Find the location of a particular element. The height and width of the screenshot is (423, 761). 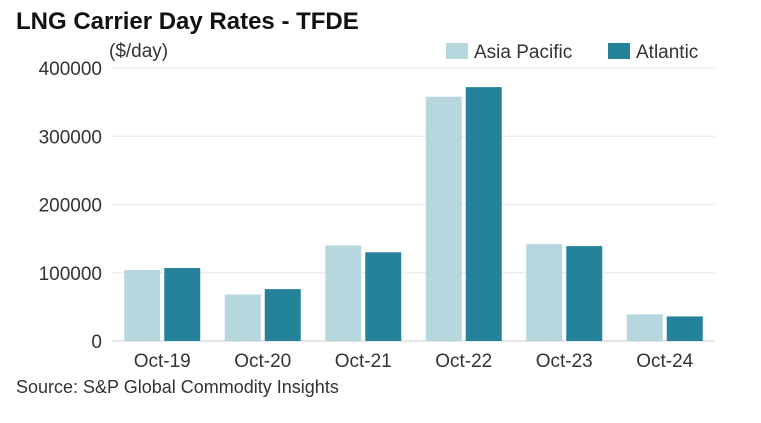

y-axis-ticks: 0 100000 200000 300000 400000 is located at coordinates (70, 206).